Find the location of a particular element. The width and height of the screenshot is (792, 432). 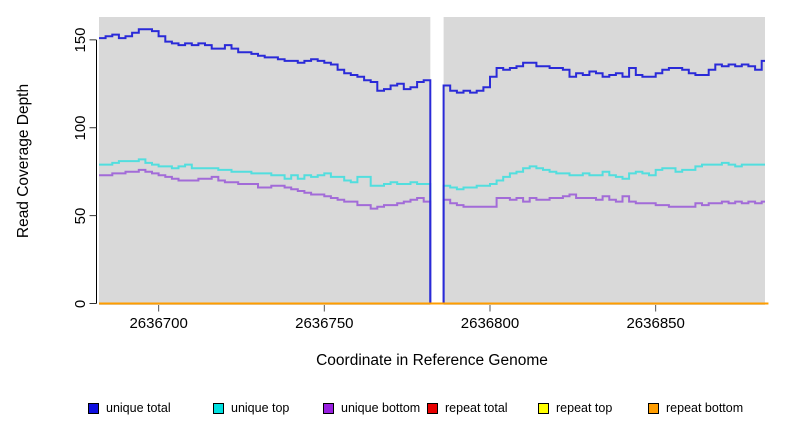

legend-item-repeat-top: repeat top is located at coordinates (575, 408).